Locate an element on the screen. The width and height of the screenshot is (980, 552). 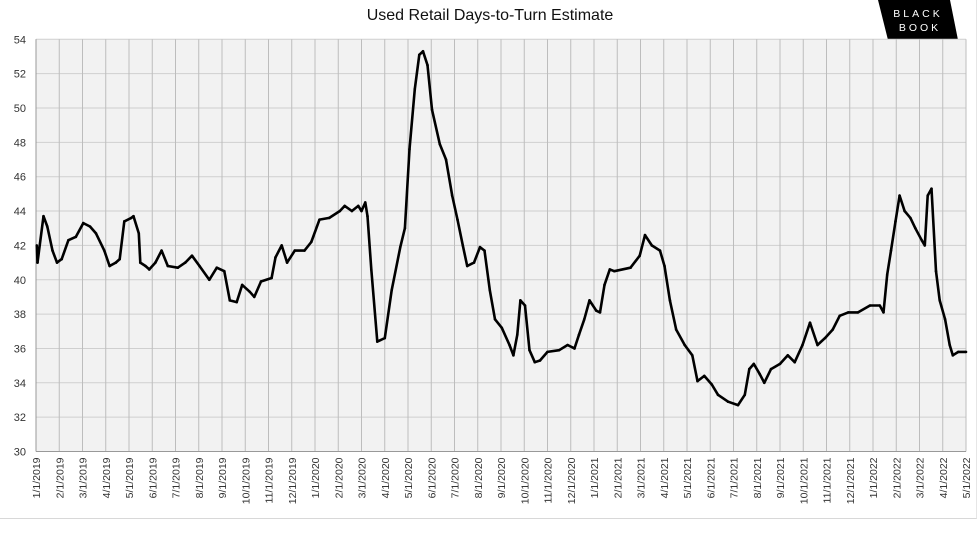
x-tick-label: 3/1/2021 is located at coordinates (642, 477).